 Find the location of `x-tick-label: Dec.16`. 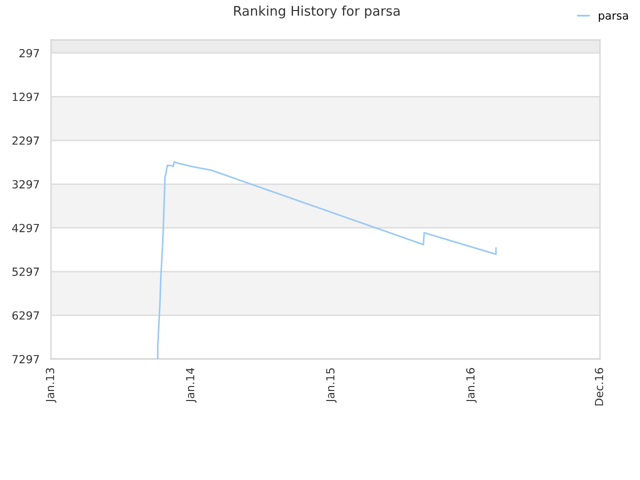

x-tick-label: Dec.16 is located at coordinates (599, 387).